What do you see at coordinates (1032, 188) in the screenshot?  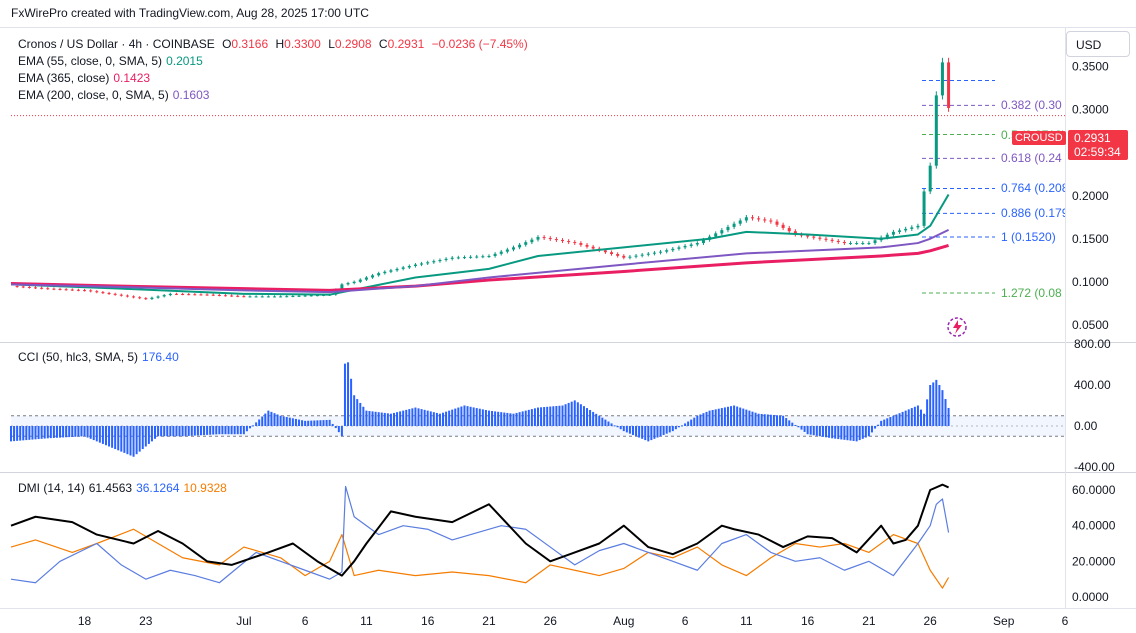 I see `fib-level-label: 0.764 (0.208` at bounding box center [1032, 188].